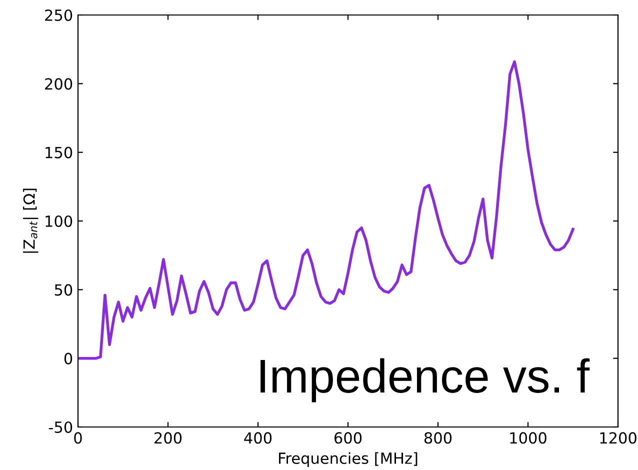 The image size is (638, 470). Describe the element at coordinates (78, 438) in the screenshot. I see `x-tick-label: 0` at that location.